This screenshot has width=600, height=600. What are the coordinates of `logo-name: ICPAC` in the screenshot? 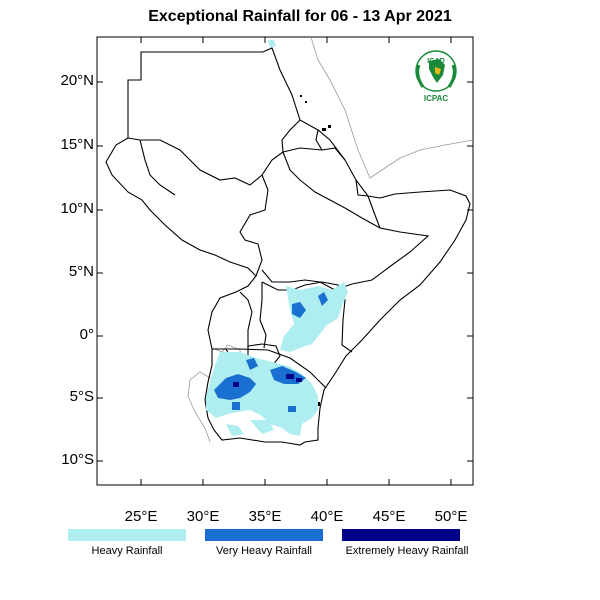 It's located at (436, 98).